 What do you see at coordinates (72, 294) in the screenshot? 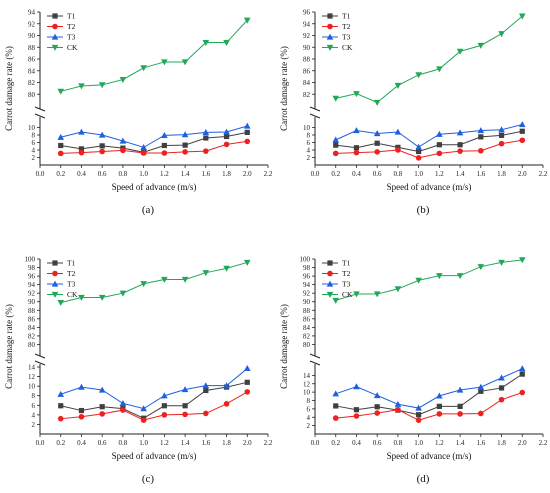
I see `legend-label: CK` at bounding box center [72, 294].